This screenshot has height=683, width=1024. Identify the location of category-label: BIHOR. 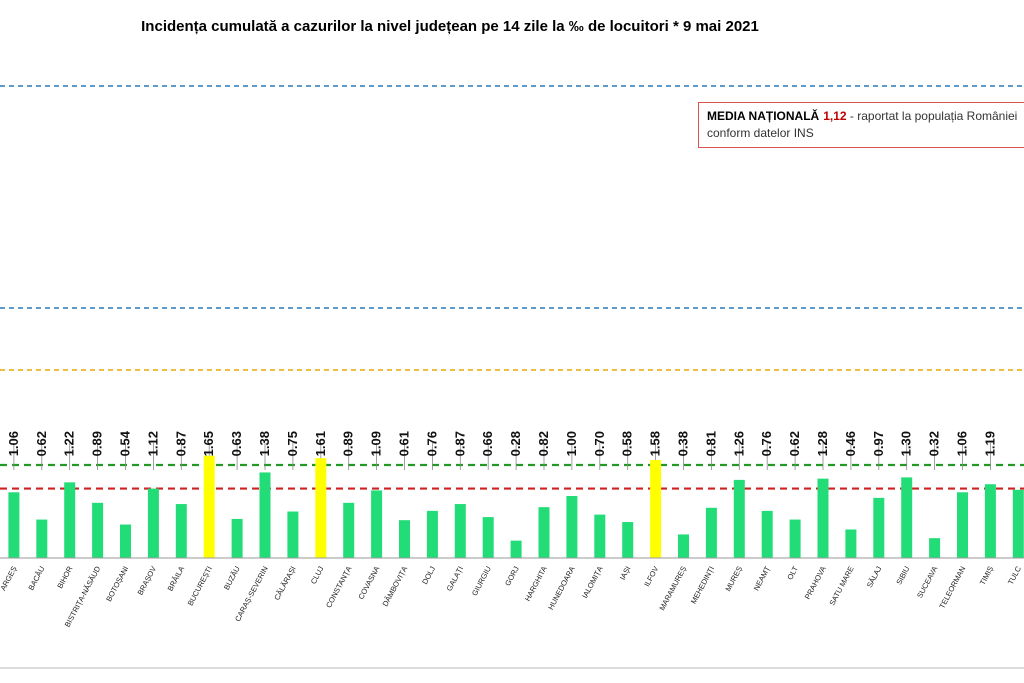
(64, 577).